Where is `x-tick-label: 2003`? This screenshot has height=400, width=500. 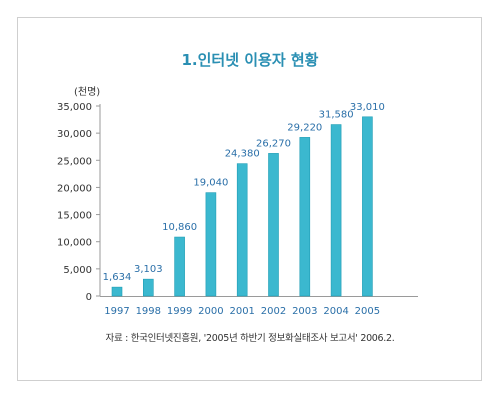 x-tick-label: 2003 is located at coordinates (304, 311).